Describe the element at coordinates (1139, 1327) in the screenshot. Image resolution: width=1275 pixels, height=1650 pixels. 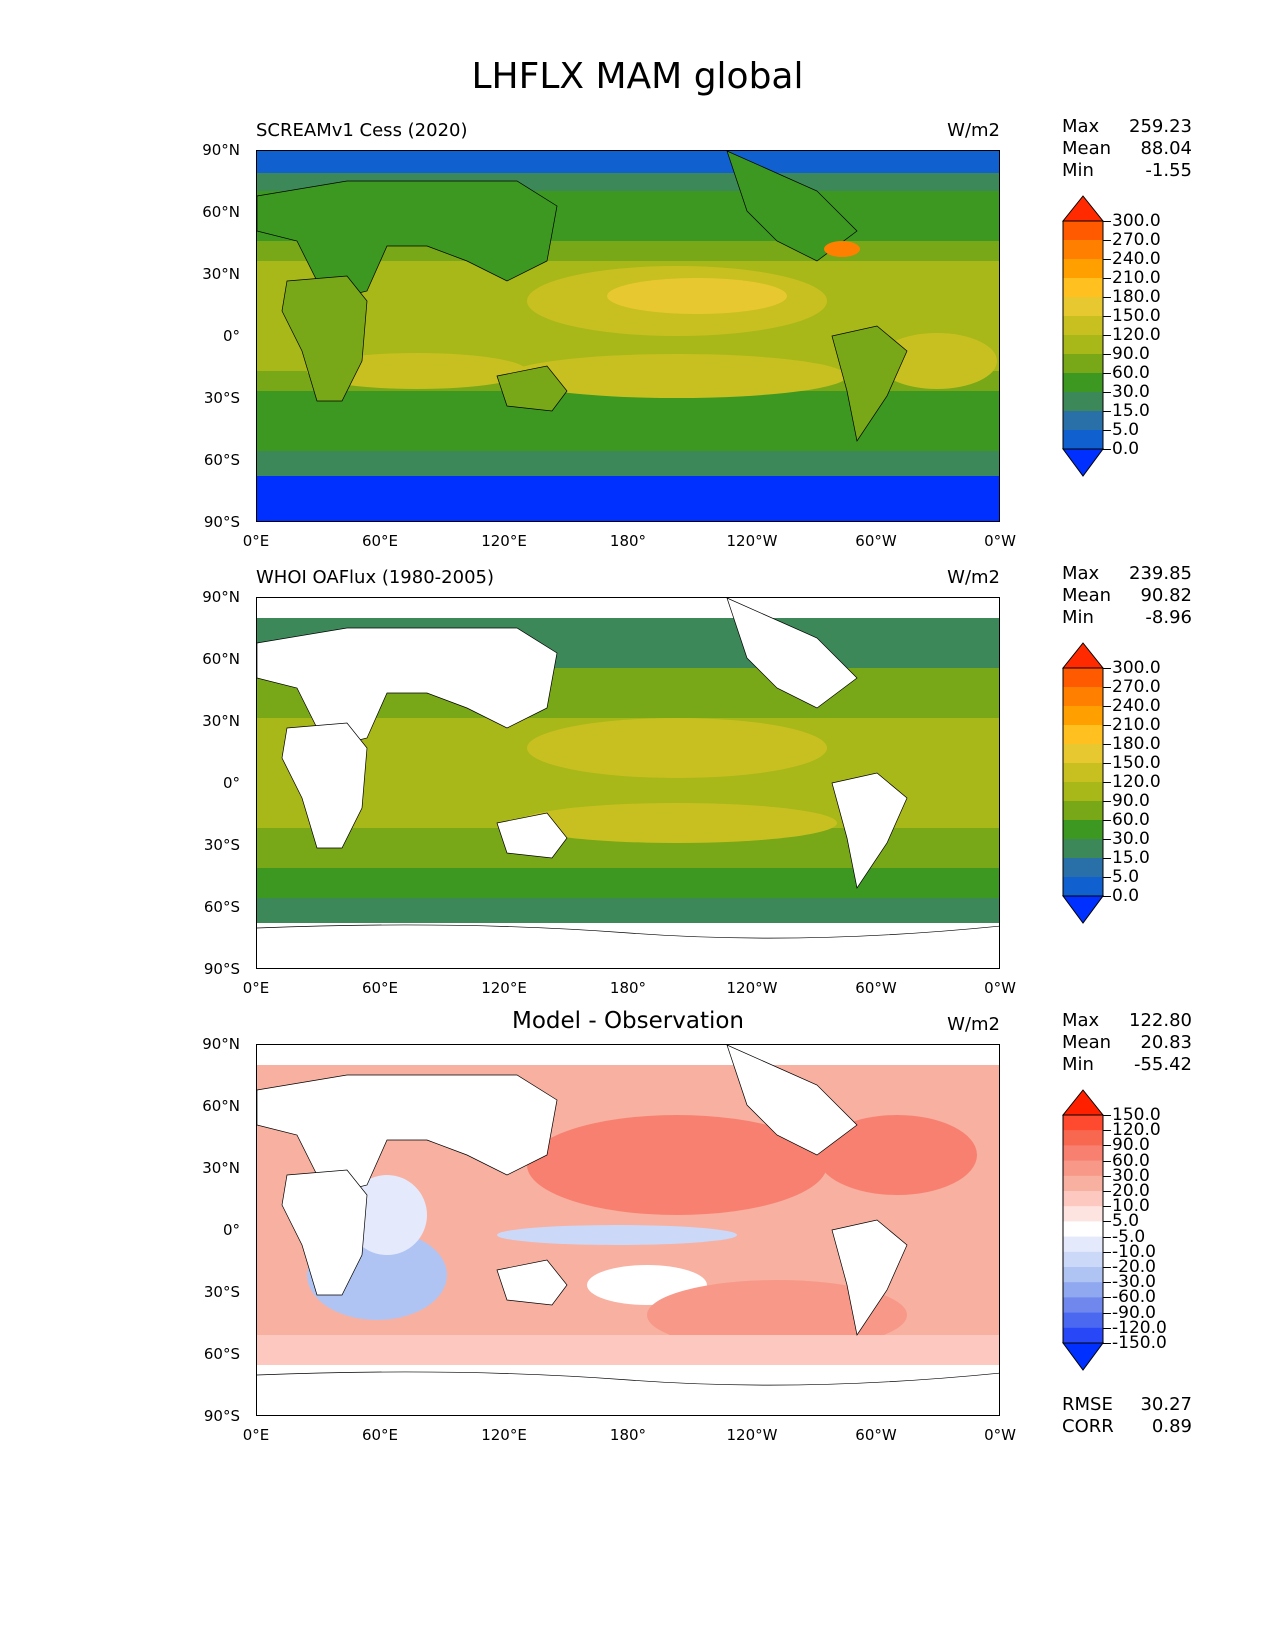
I see `colorbar-tick-label: -120.0` at that location.